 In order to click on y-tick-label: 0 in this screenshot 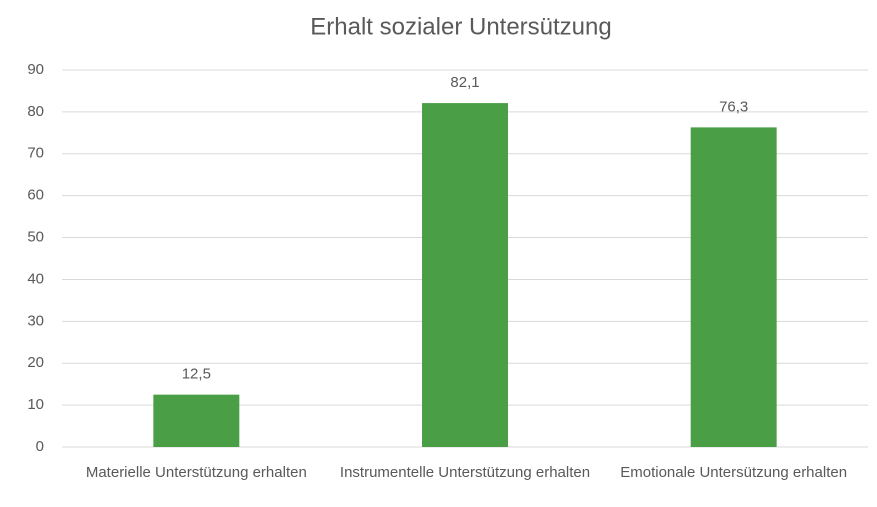, I will do `click(40, 446)`.